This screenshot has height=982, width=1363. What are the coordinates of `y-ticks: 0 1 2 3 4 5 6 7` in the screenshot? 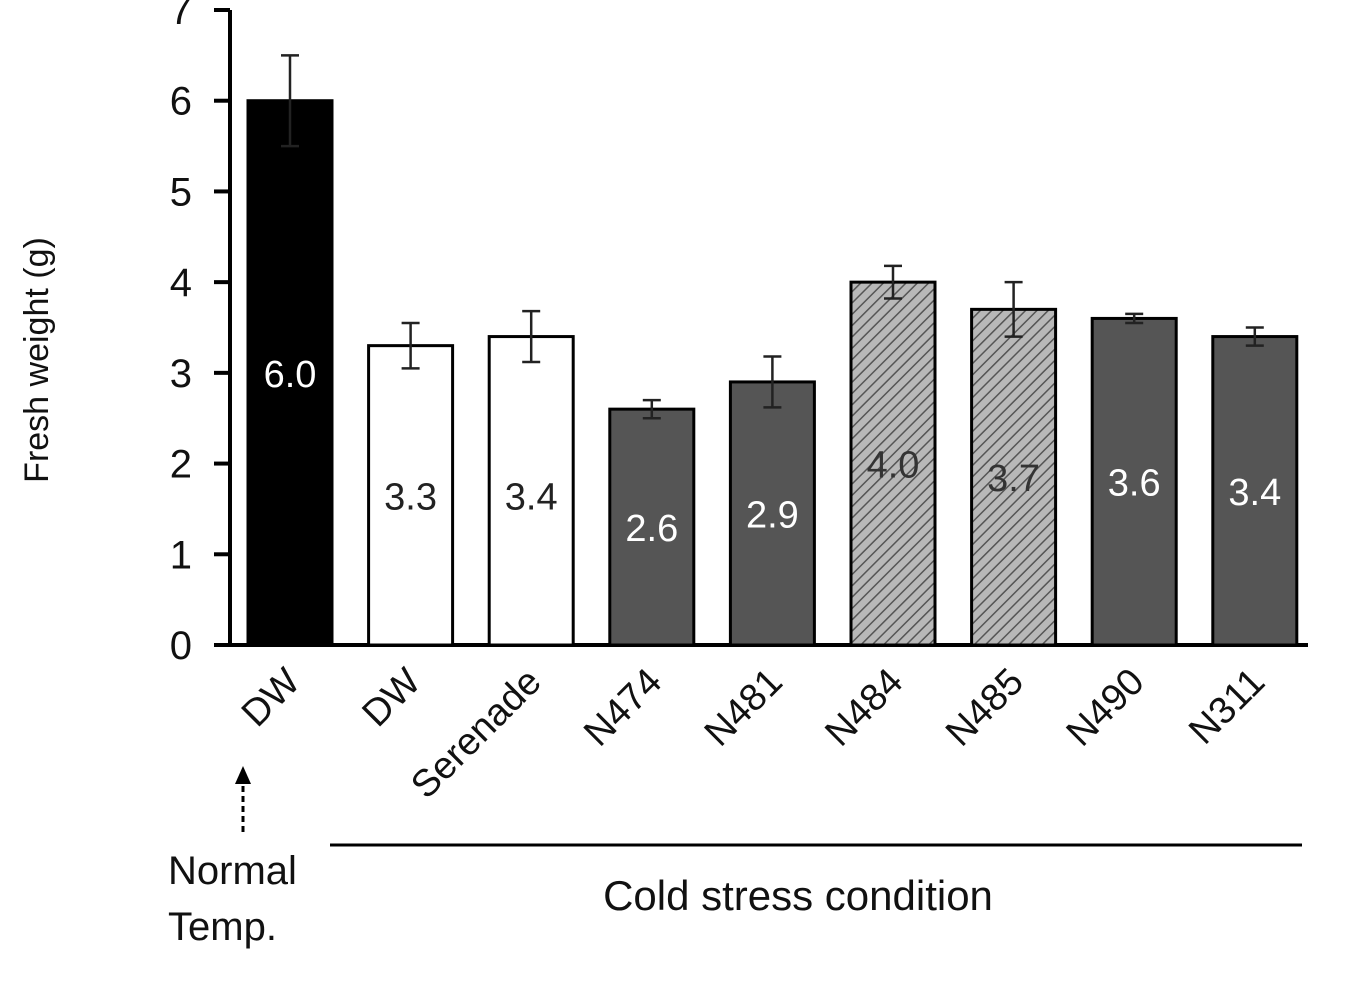 It's located at (200, 334).